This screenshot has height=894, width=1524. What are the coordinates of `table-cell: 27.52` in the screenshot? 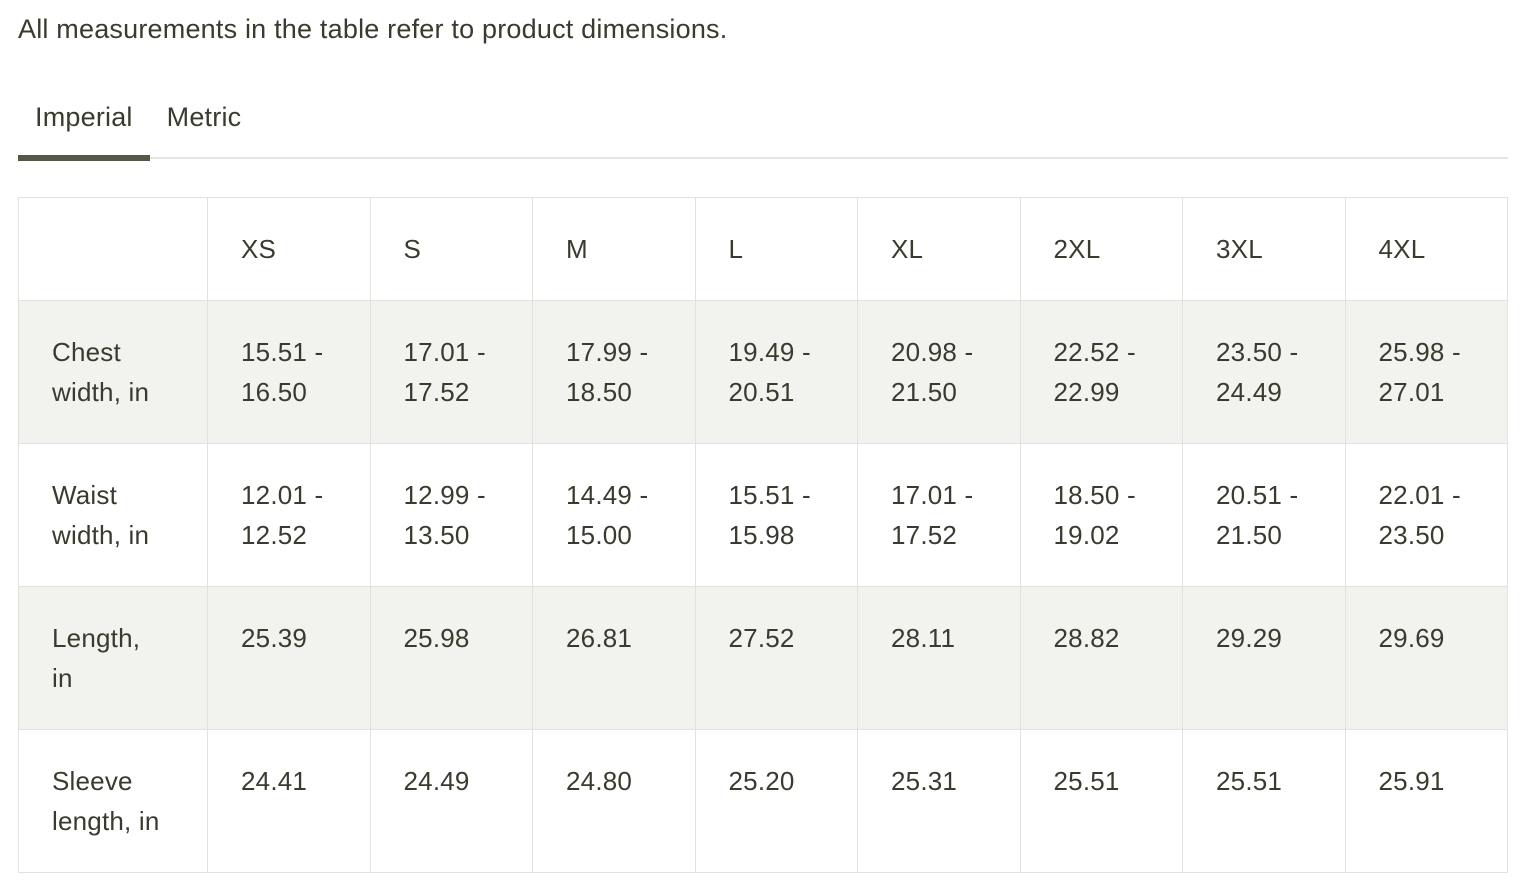 It's located at (776, 658).